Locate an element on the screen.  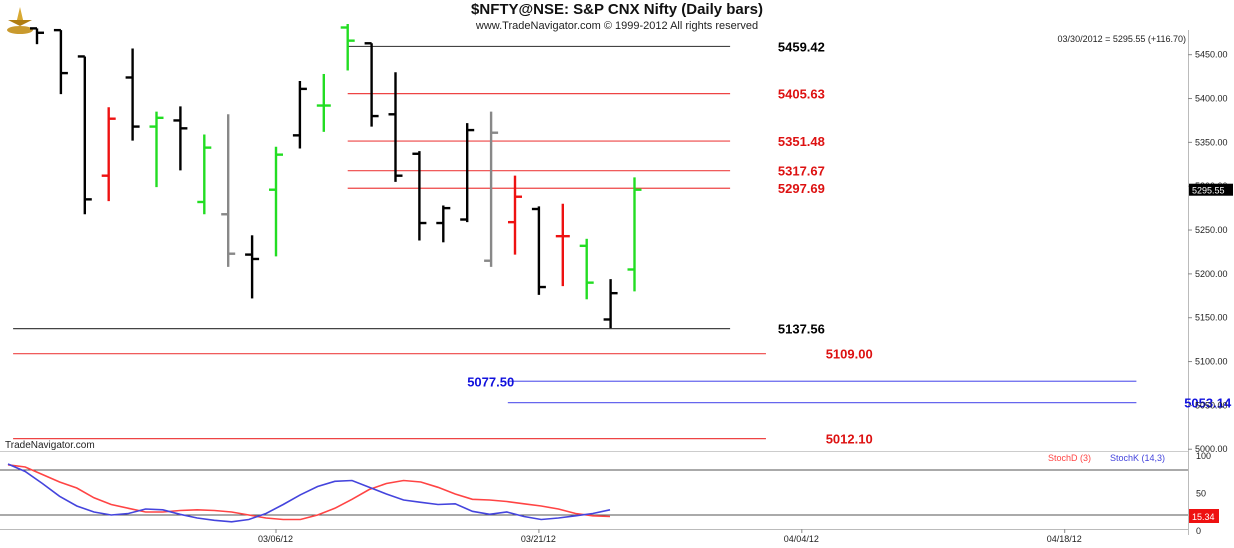
price-tick-label: 5450.00 is located at coordinates (1211, 55).